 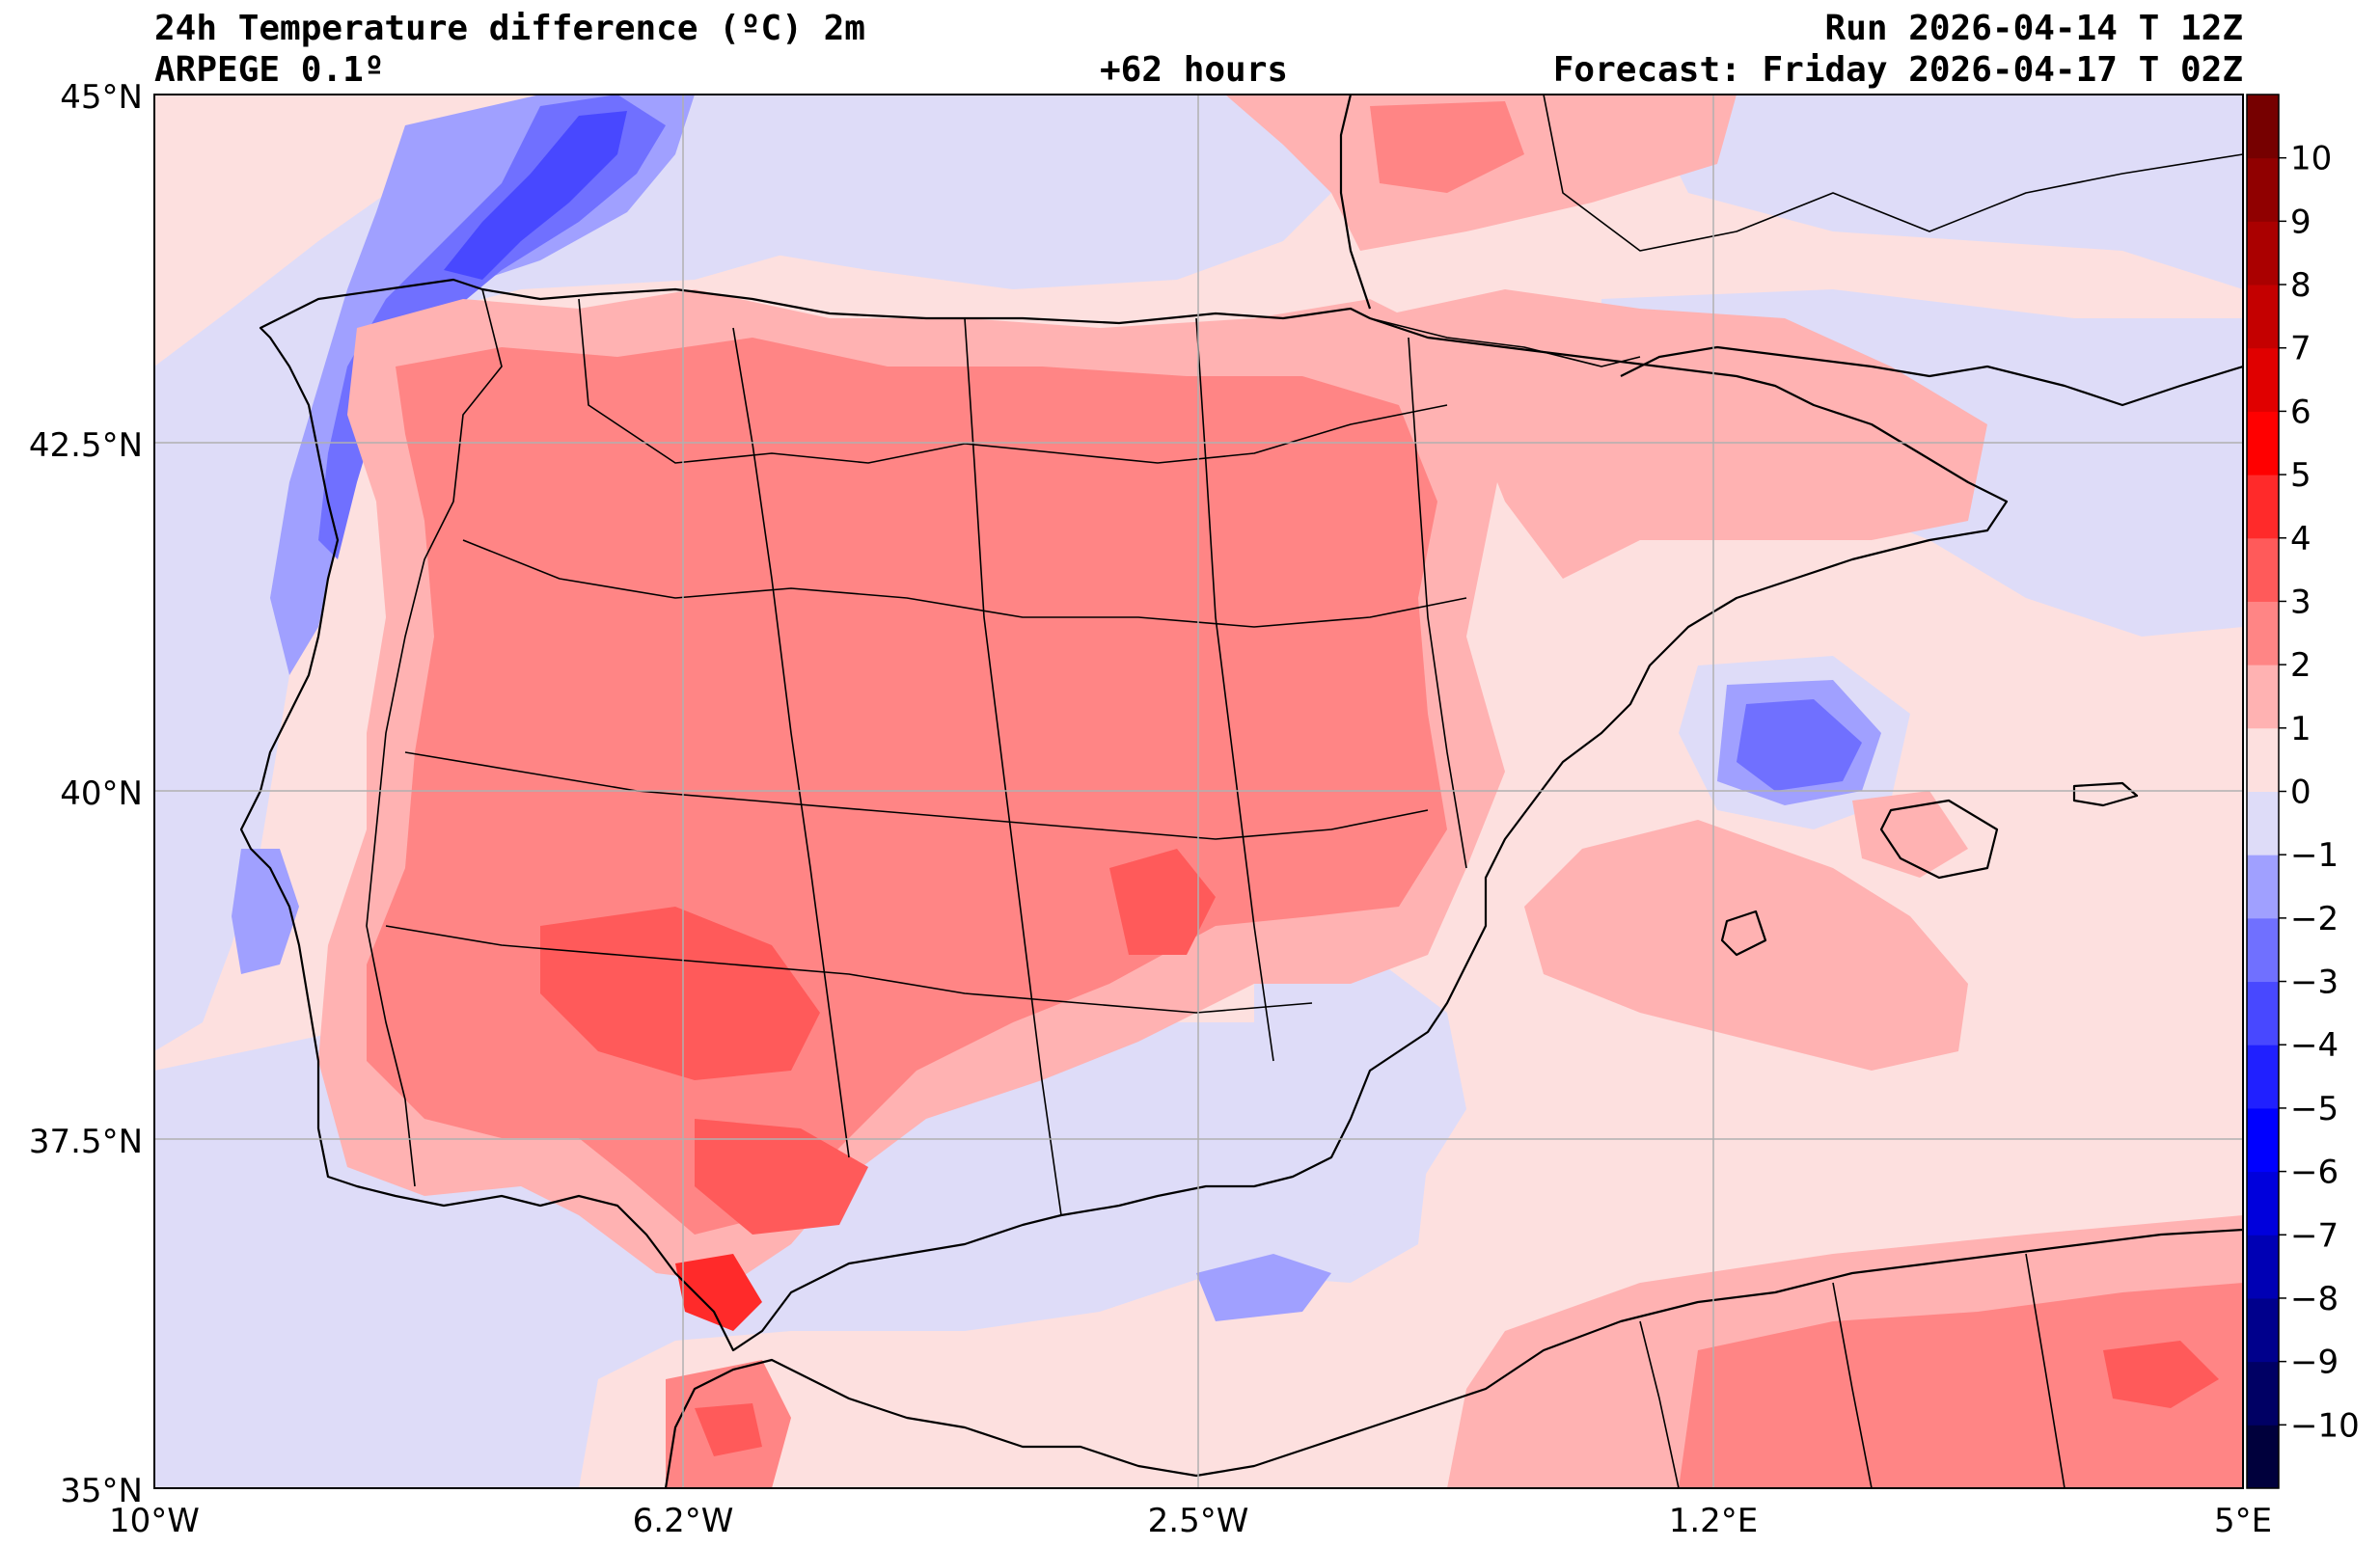 I want to click on colorbar-tick-label: 1, so click(x=2301, y=729).